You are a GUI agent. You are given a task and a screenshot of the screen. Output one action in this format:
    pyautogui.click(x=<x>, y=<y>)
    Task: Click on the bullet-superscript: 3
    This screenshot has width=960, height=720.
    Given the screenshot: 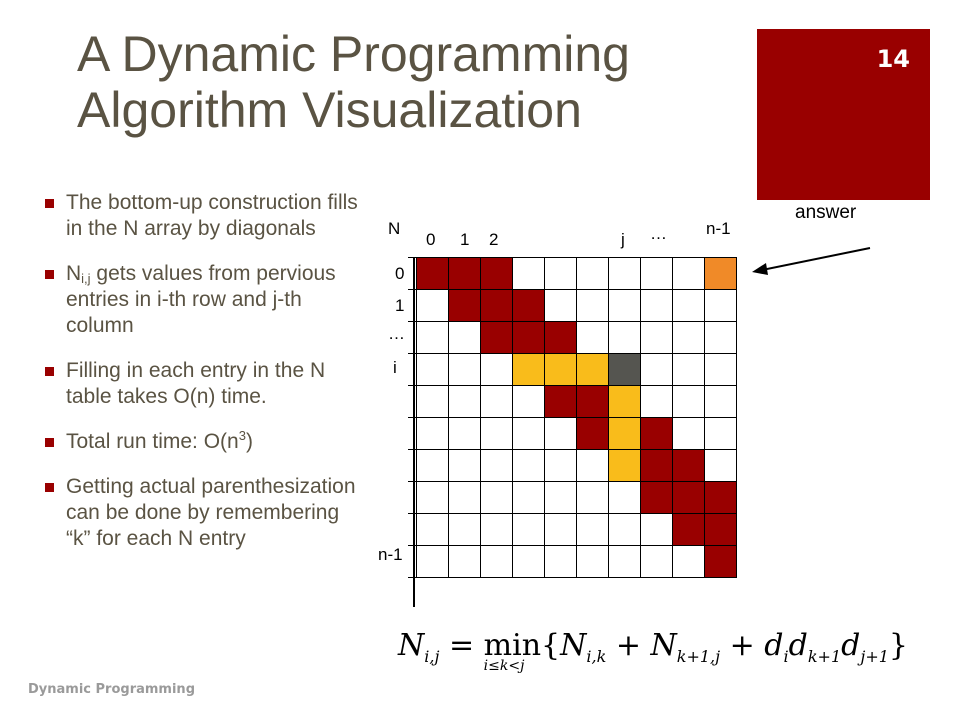 What is the action you would take?
    pyautogui.click(x=242, y=435)
    